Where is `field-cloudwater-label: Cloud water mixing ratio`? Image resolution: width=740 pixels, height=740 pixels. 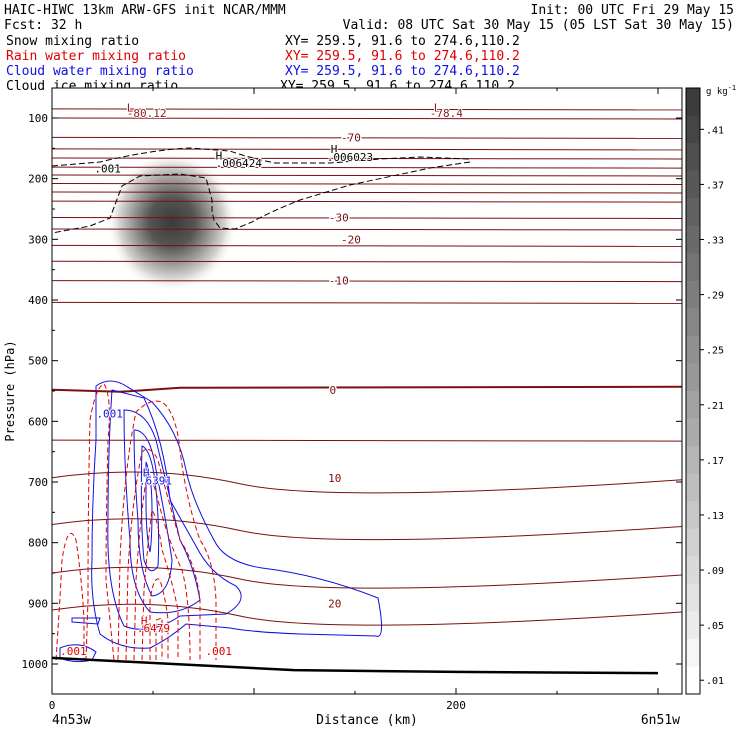
field-cloudwater-label: Cloud water mixing ratio is located at coordinates (100, 71).